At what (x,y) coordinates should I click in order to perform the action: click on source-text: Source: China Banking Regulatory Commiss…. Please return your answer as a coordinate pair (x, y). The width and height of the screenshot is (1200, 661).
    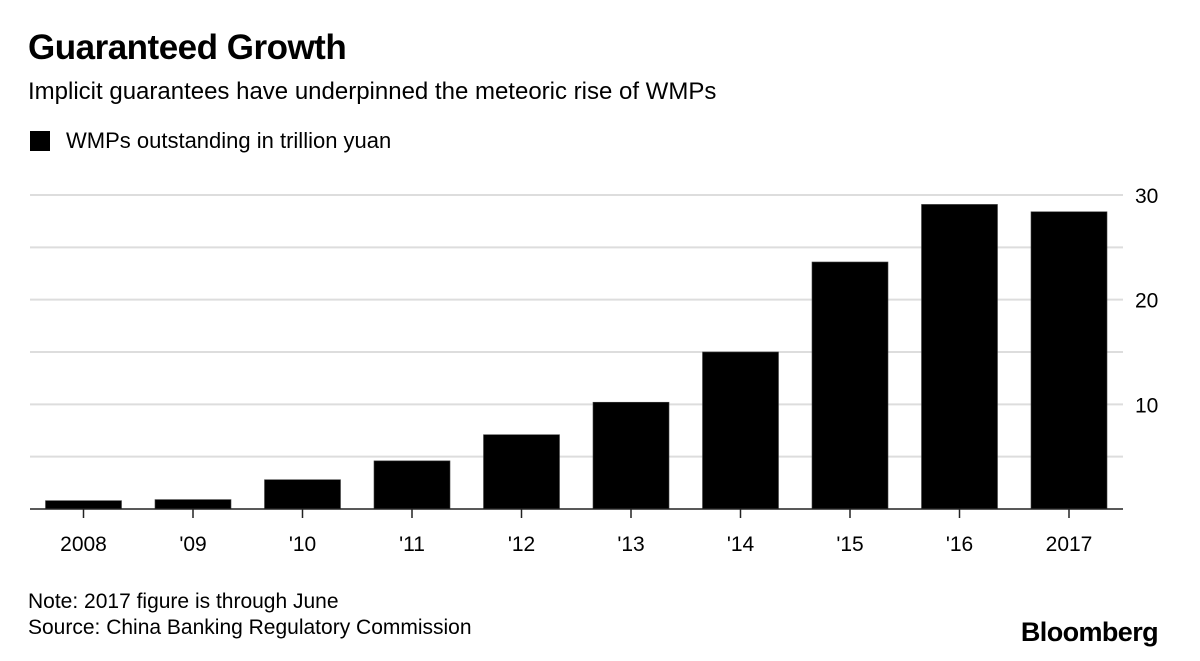
    Looking at the image, I should click on (250, 627).